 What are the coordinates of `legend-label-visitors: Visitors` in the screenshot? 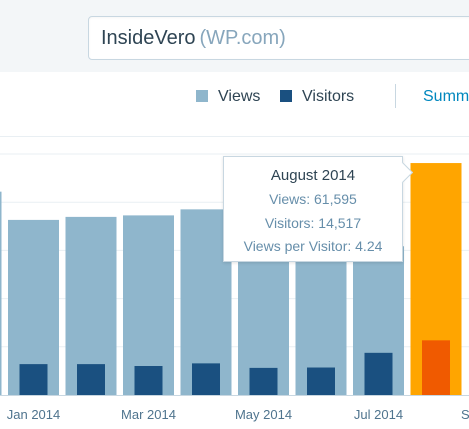 It's located at (328, 96).